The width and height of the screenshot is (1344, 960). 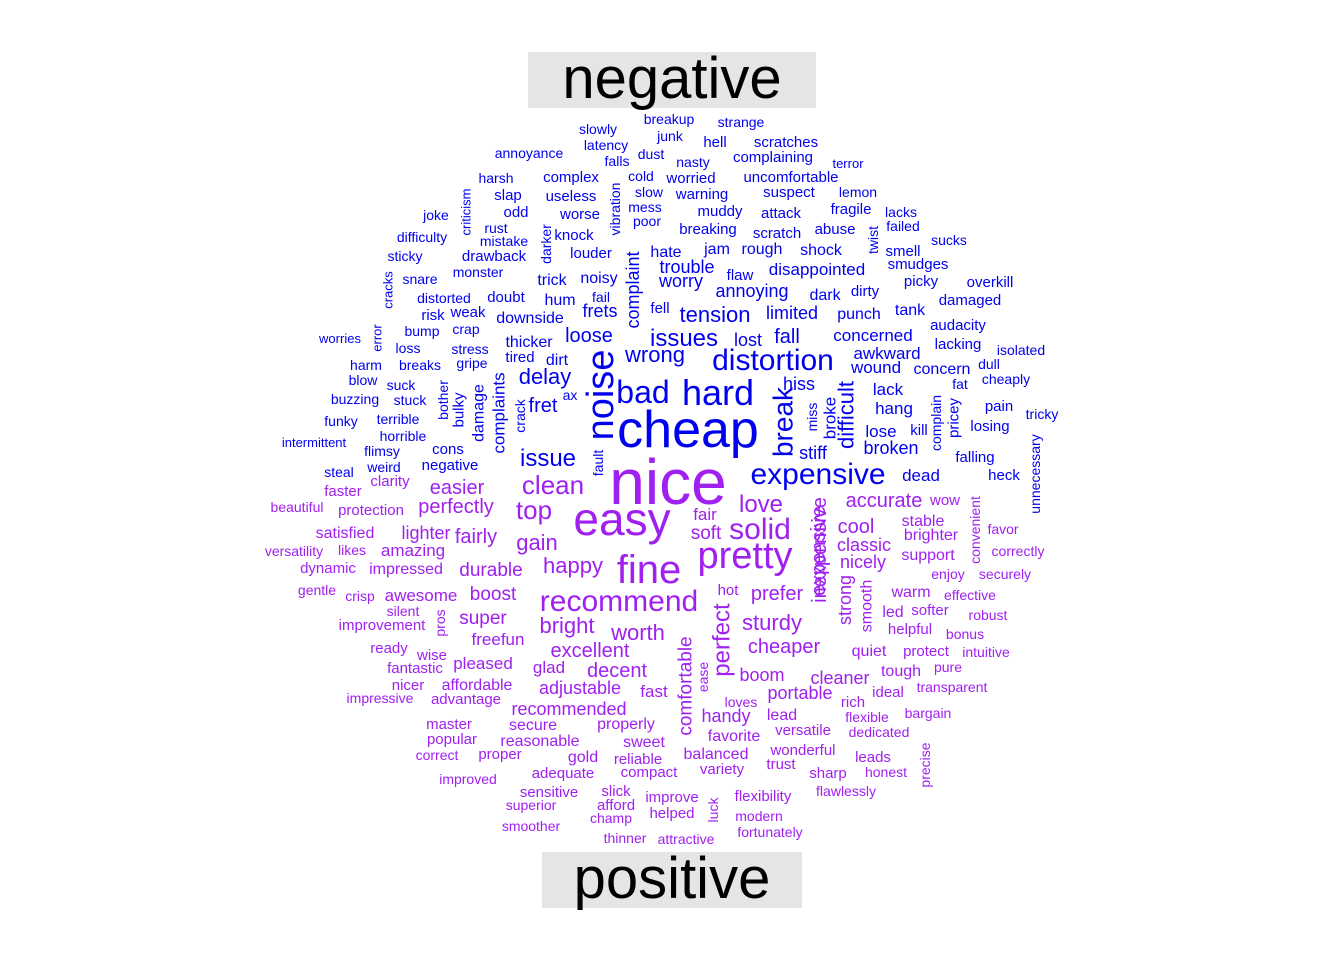 What do you see at coordinates (654, 691) in the screenshot?
I see `positive-word-fast: fast` at bounding box center [654, 691].